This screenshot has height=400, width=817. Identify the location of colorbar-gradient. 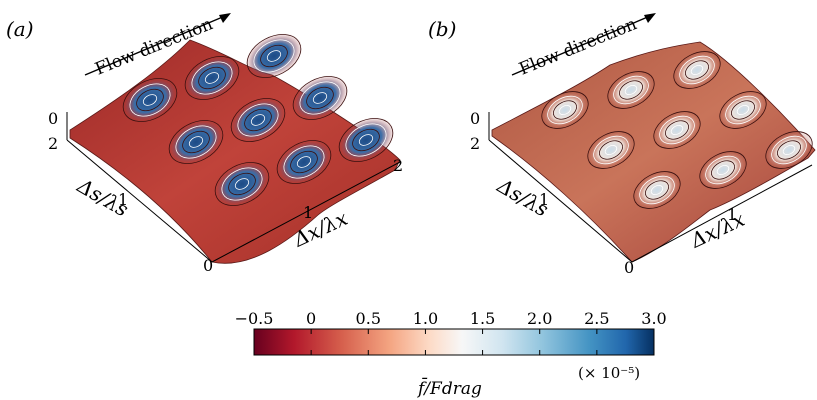
(454, 342).